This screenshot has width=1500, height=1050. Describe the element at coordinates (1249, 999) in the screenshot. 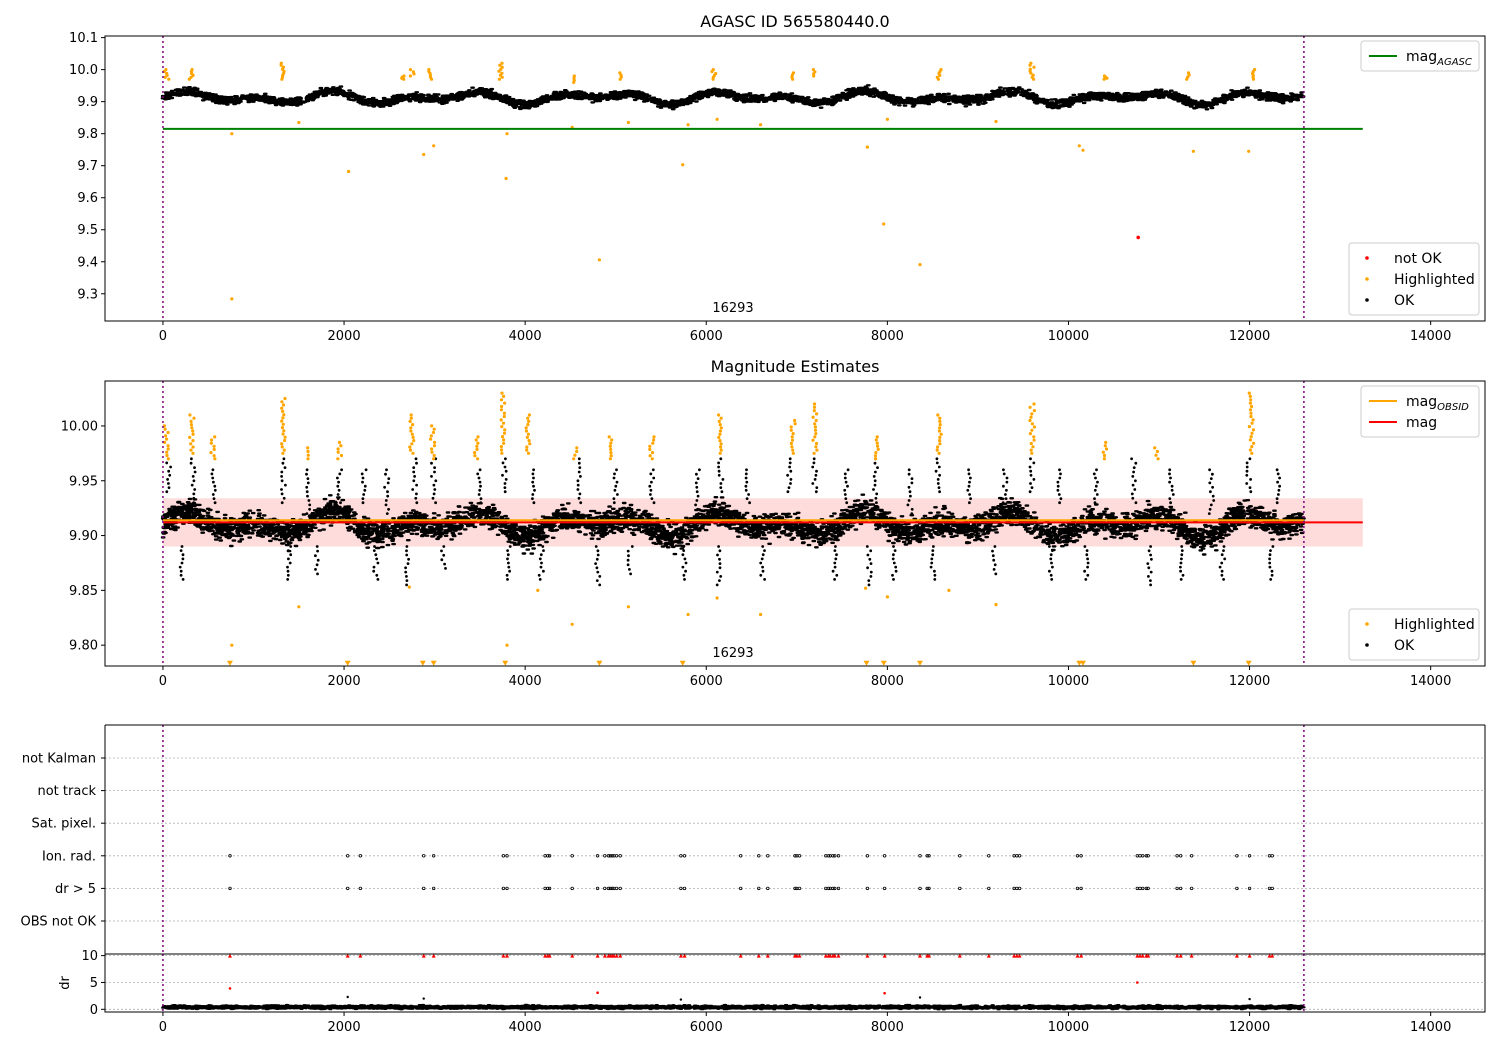

I see `panel-4-dr-point` at that location.